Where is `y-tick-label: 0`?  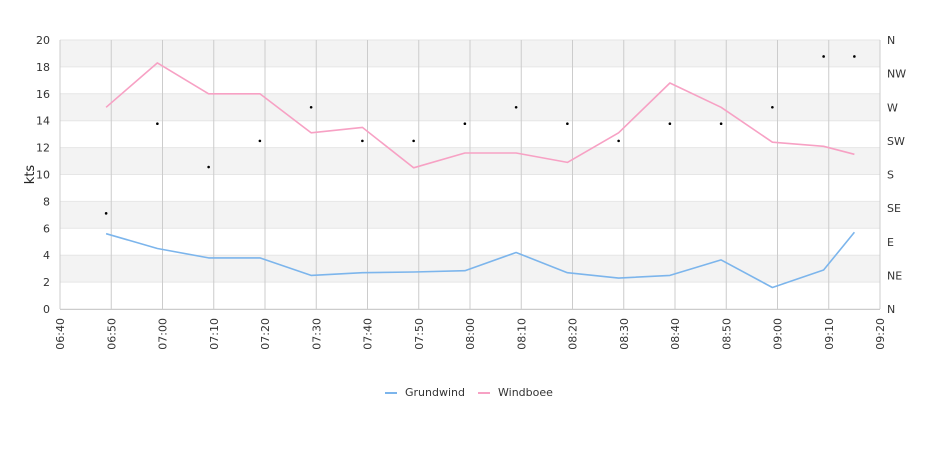
y-tick-label: 0 is located at coordinates (46, 309).